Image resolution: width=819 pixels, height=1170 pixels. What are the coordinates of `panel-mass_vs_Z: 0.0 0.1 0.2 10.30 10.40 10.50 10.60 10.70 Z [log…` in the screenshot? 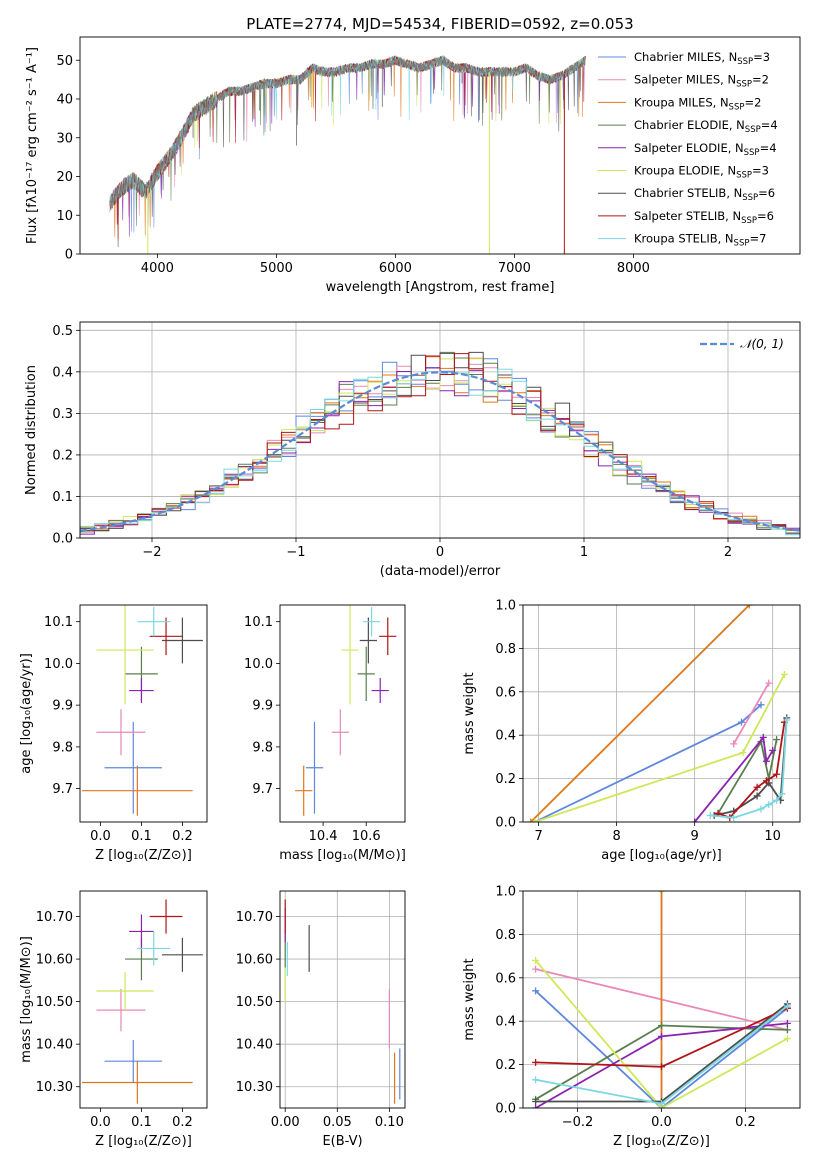 It's located at (113, 1019).